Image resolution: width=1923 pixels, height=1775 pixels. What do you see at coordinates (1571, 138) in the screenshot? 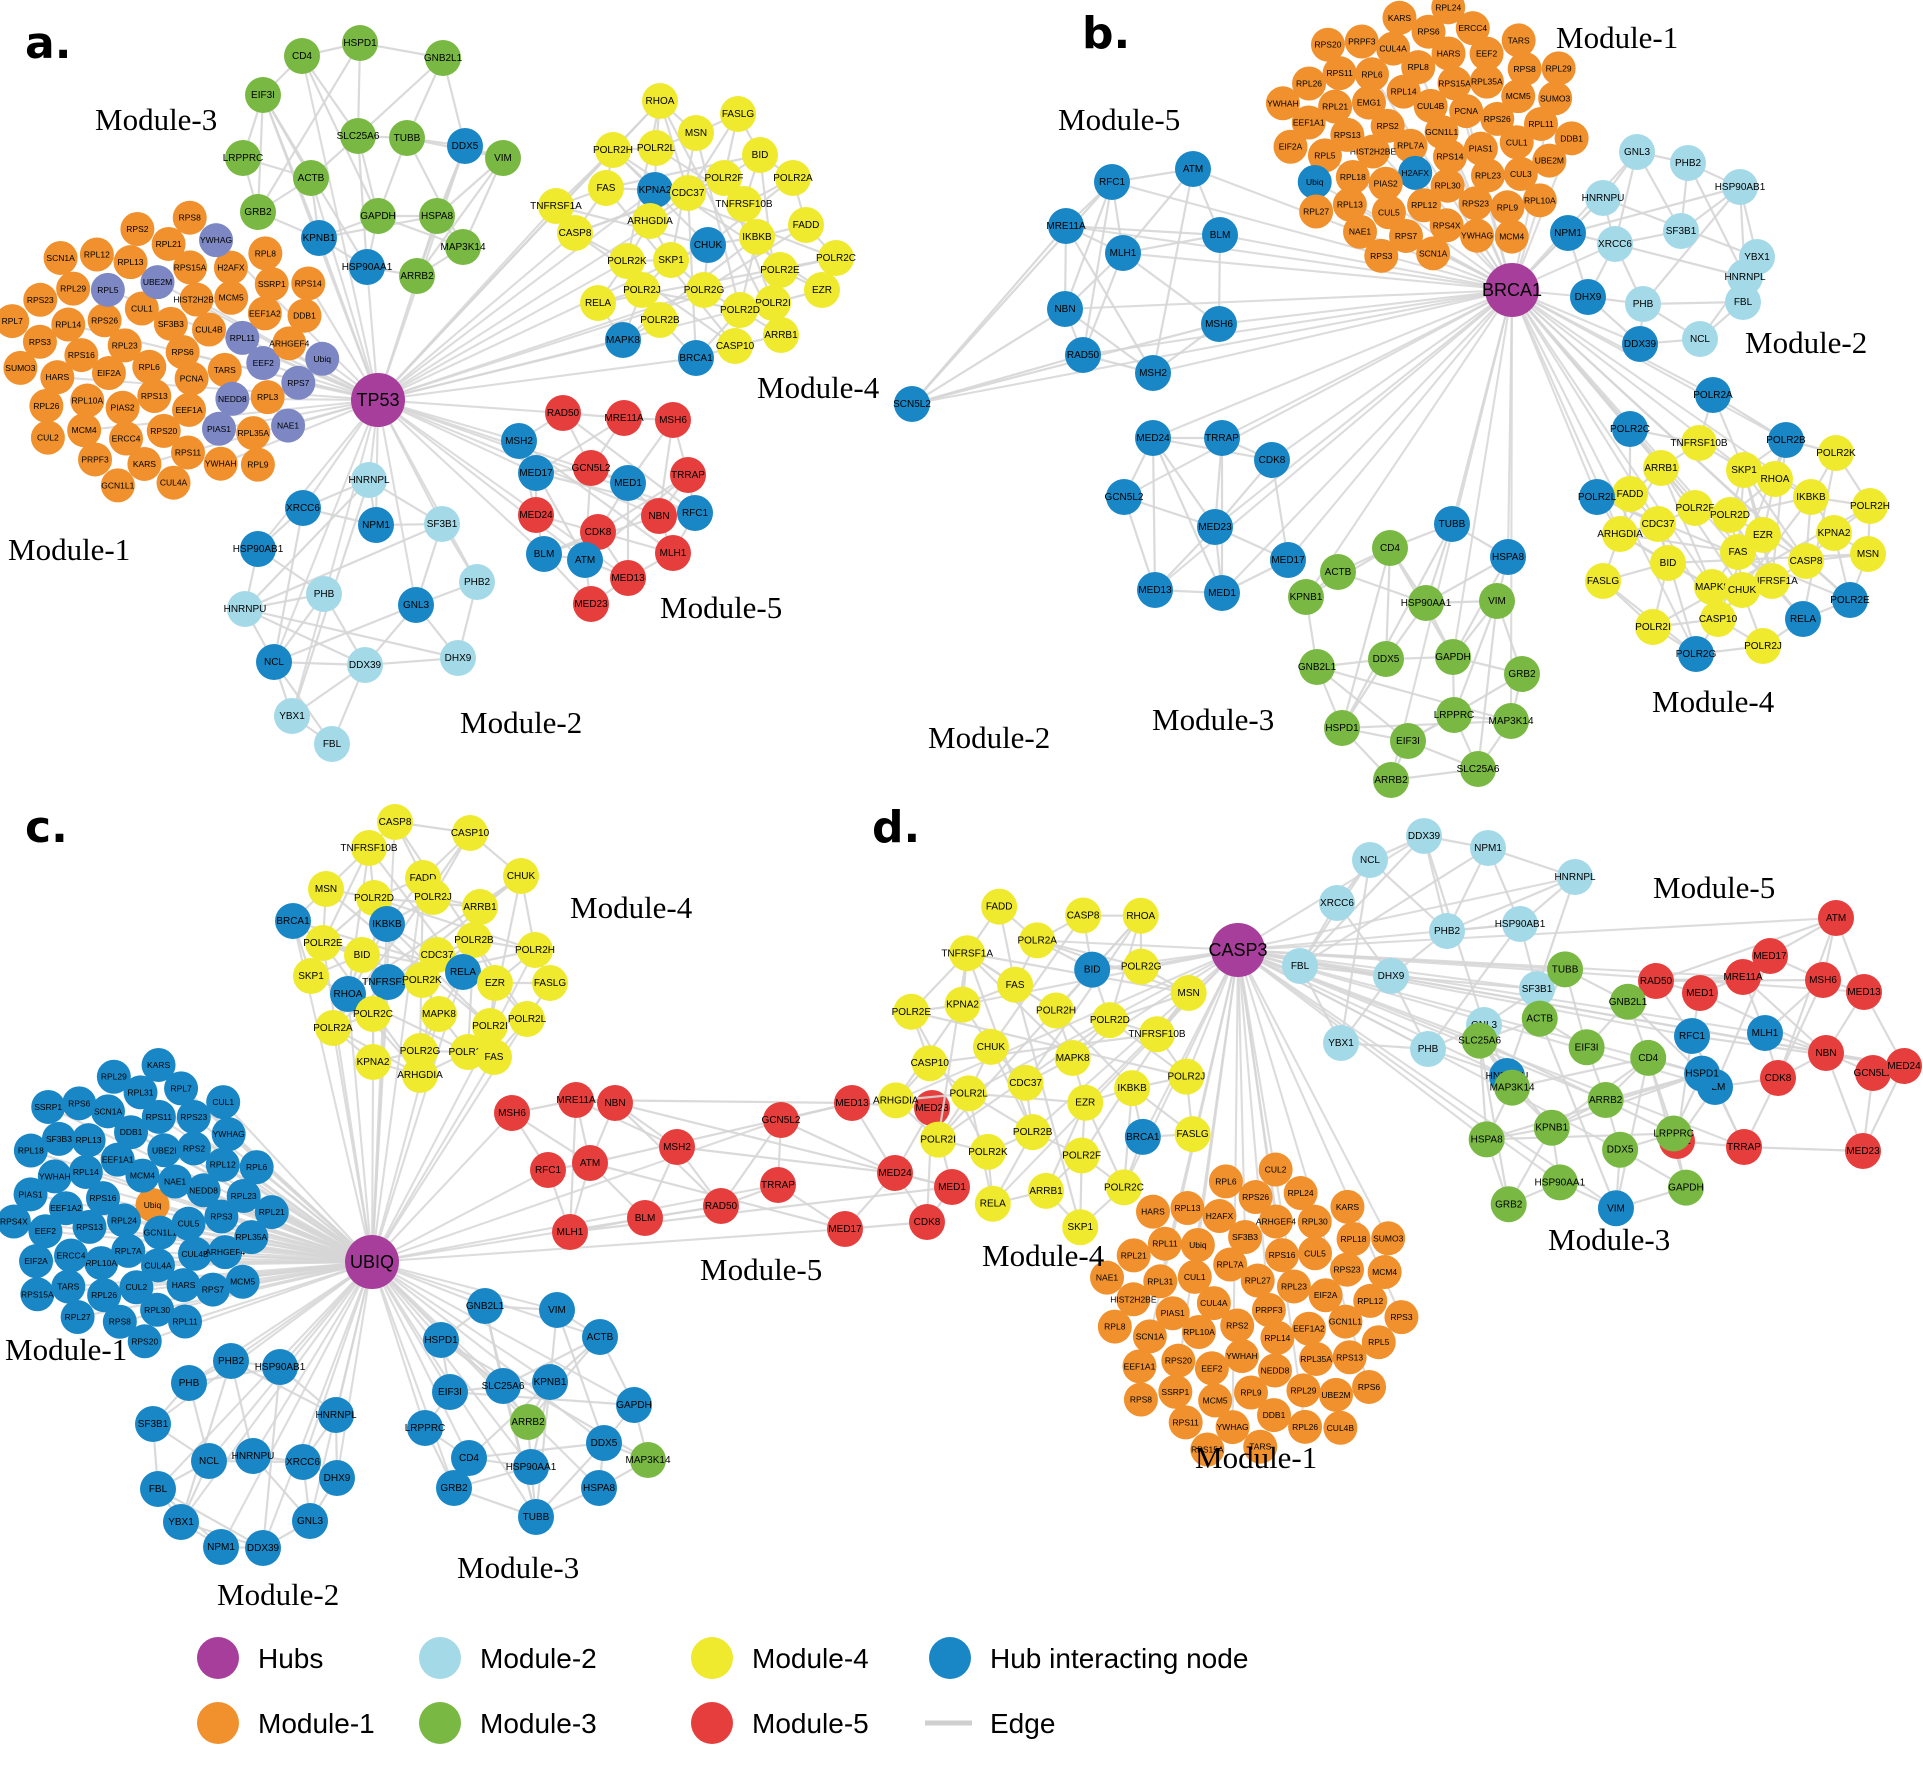
I see `node-circle-DDB1` at bounding box center [1571, 138].